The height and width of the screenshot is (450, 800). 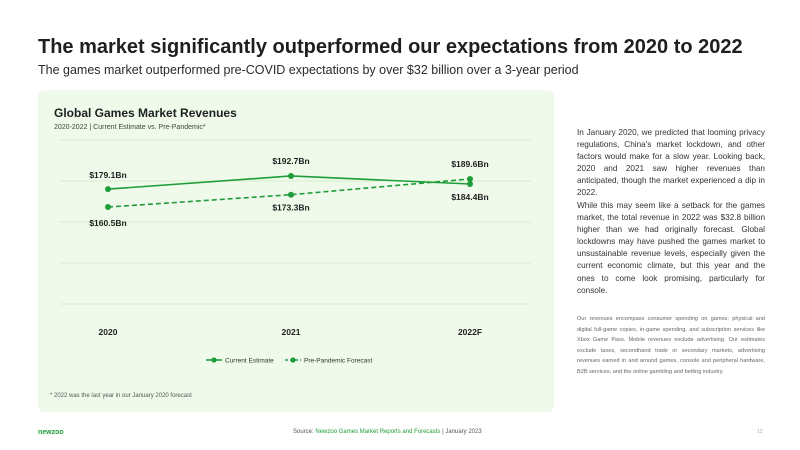 What do you see at coordinates (461, 432) in the screenshot?
I see `source-suffix: | January 2023` at bounding box center [461, 432].